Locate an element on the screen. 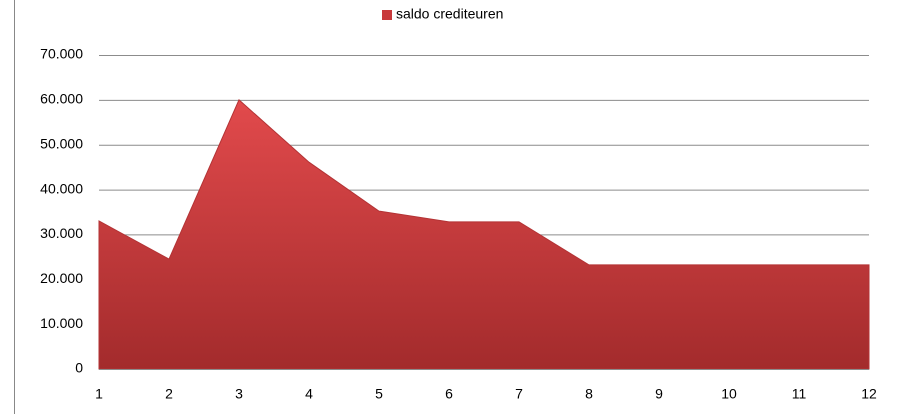  x-tick-label: 4 is located at coordinates (309, 394).